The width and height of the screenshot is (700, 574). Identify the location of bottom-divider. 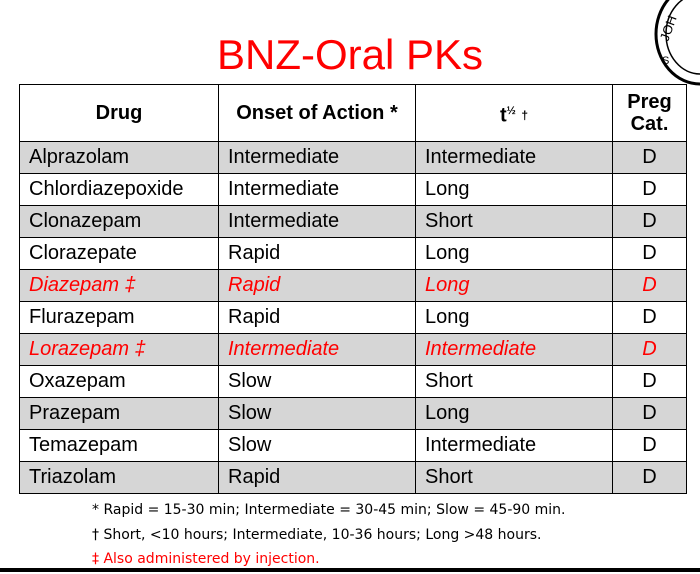
(350, 570).